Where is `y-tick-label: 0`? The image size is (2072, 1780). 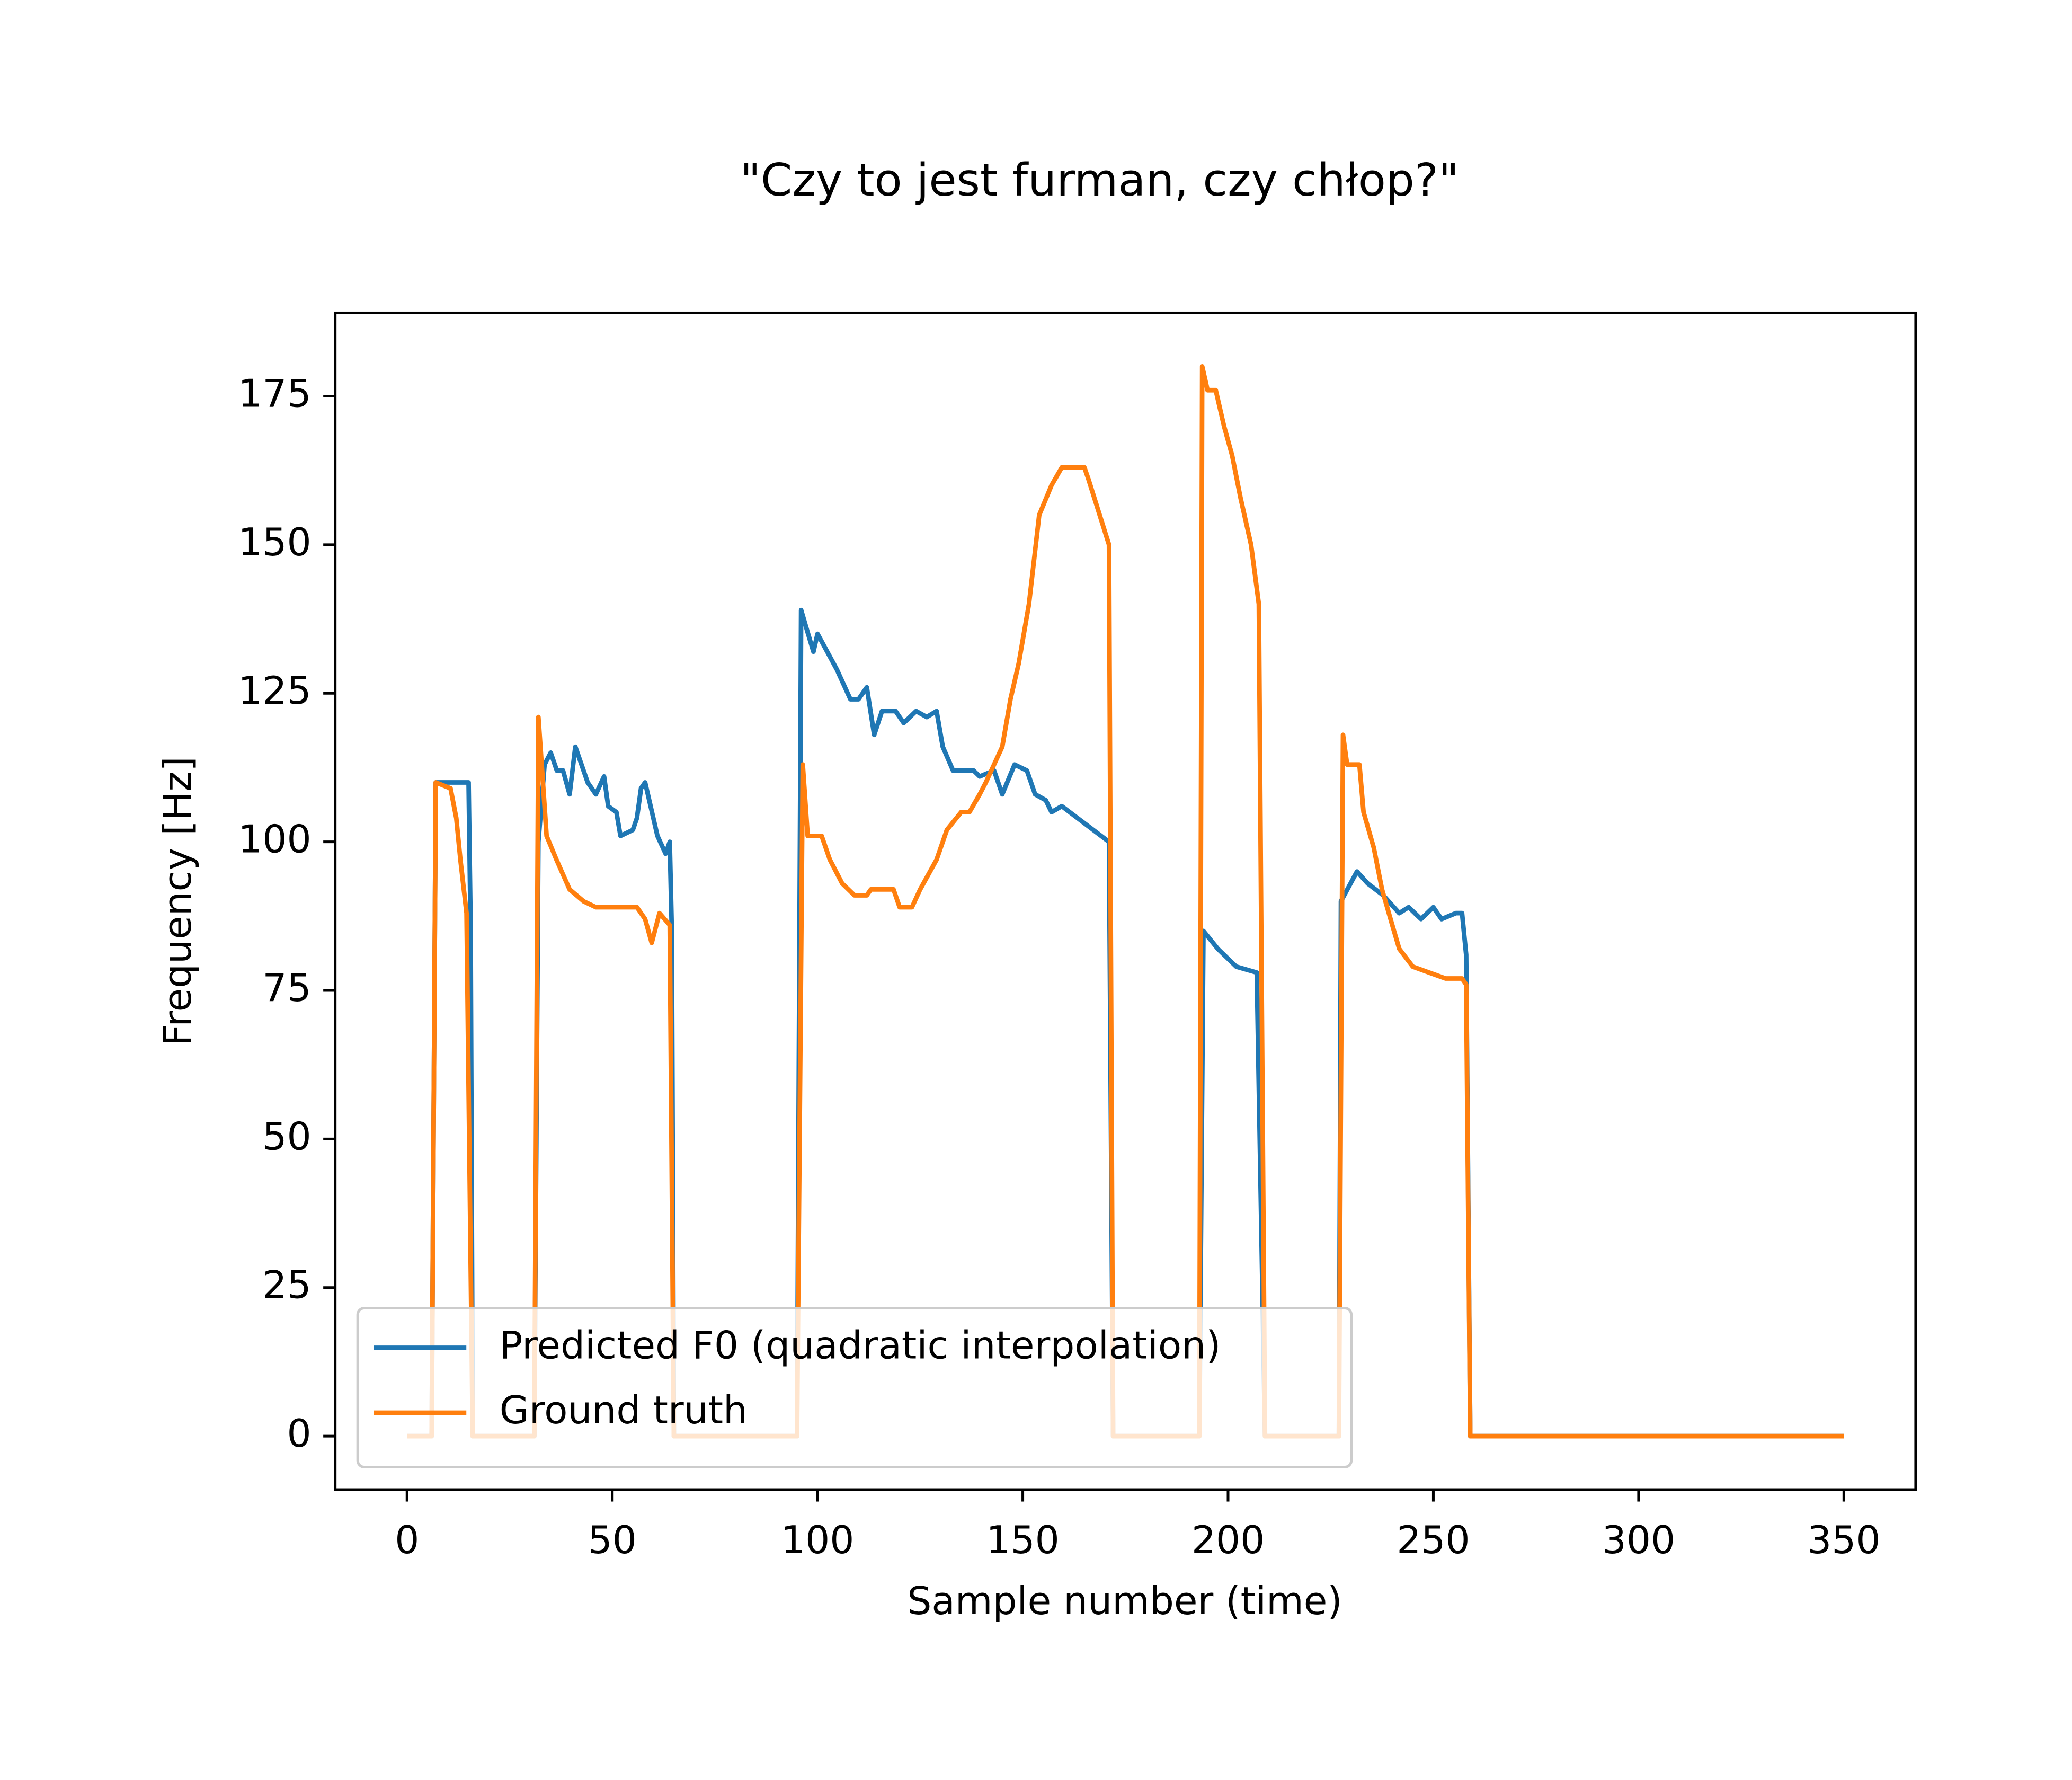 y-tick-label: 0 is located at coordinates (299, 1434).